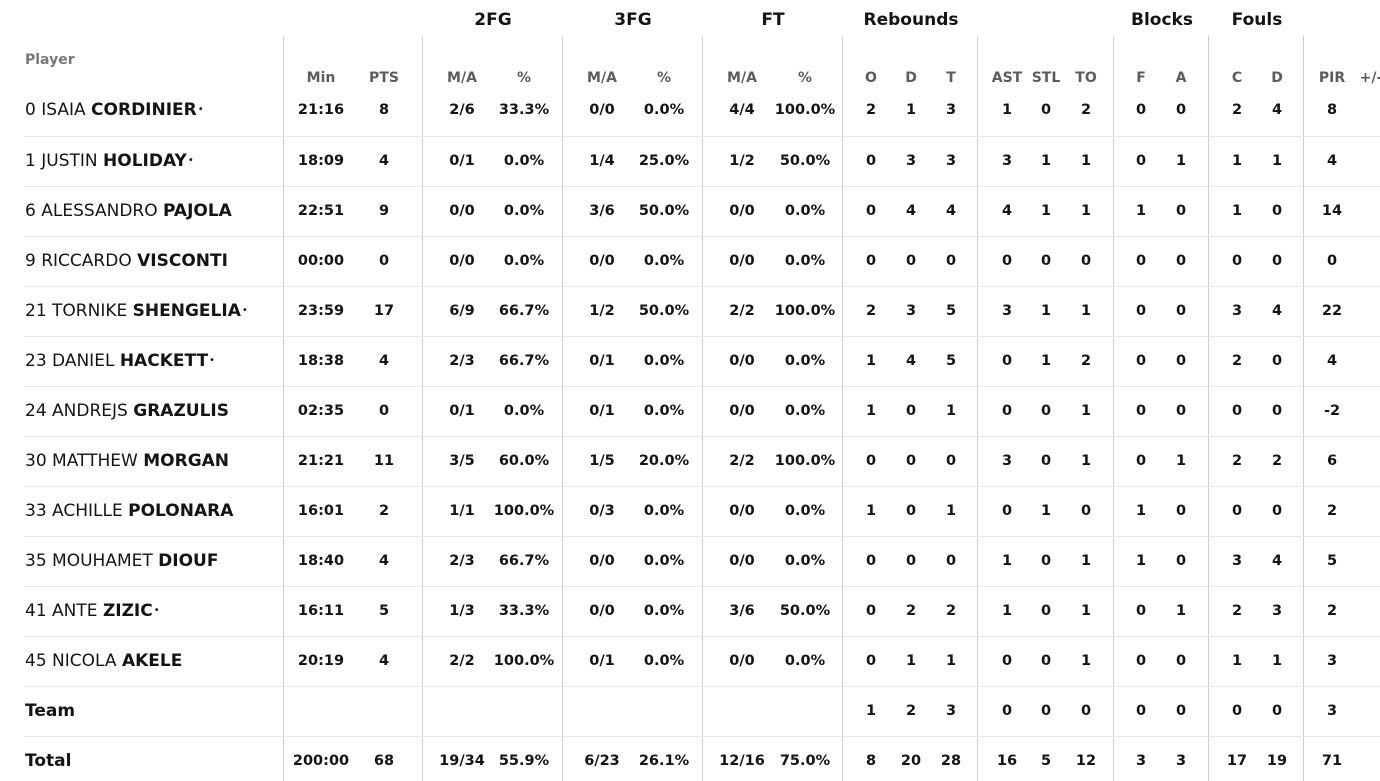 This screenshot has height=781, width=1380. Describe the element at coordinates (384, 261) in the screenshot. I see `player-row-9-pts: 0` at that location.